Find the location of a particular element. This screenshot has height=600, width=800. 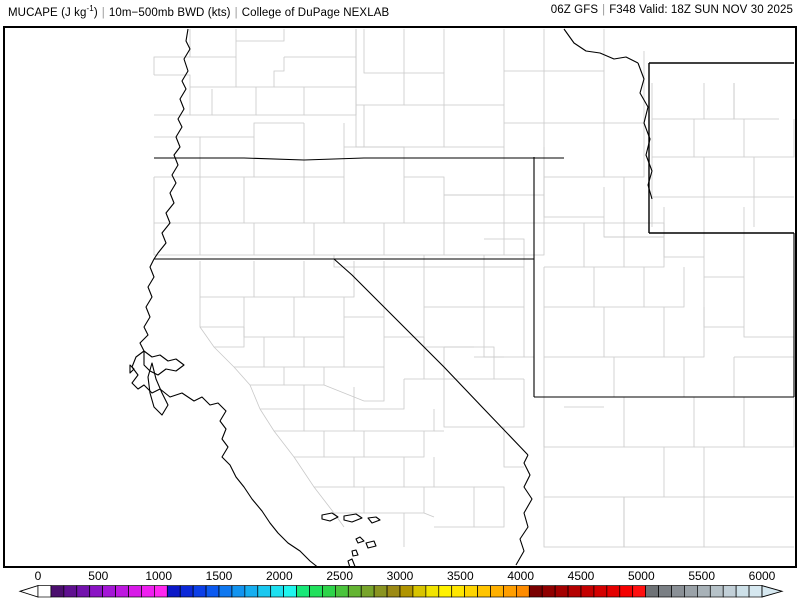

header-source-label: College of DuPage NEXLAB is located at coordinates (315, 12).